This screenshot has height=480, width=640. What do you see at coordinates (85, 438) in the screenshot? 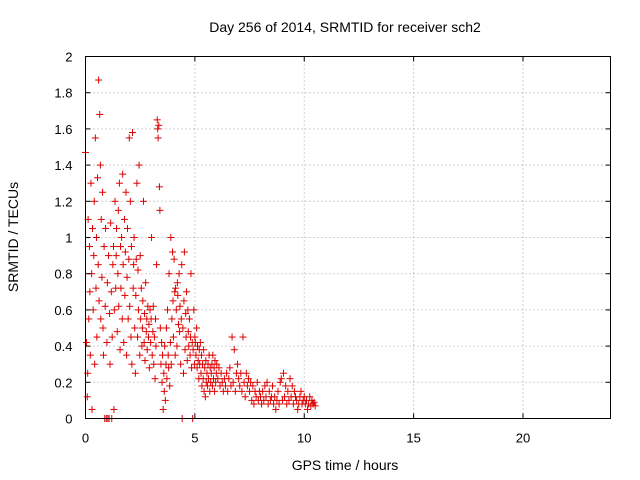
I see `x-tick-label: 0` at bounding box center [85, 438].